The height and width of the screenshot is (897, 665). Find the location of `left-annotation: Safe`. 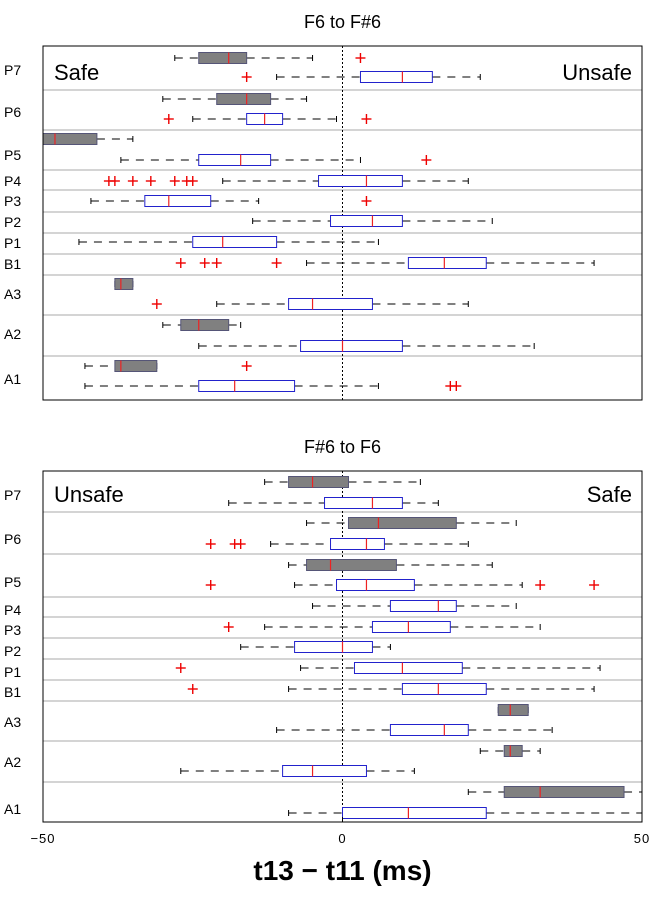

left-annotation: Safe is located at coordinates (76, 72).